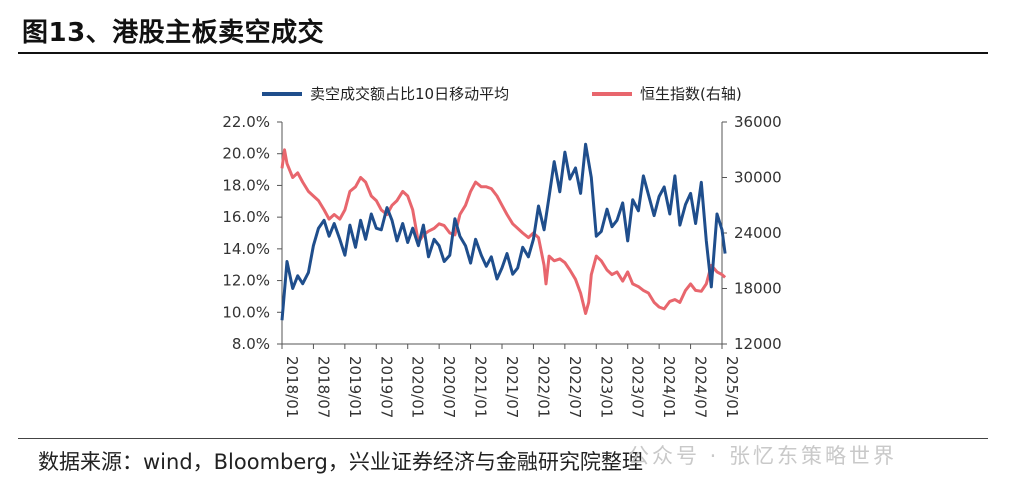 Image resolution: width=1024 pixels, height=491 pixels. Describe the element at coordinates (758, 122) in the screenshot. I see `y-right-tick-label: 36000` at that location.